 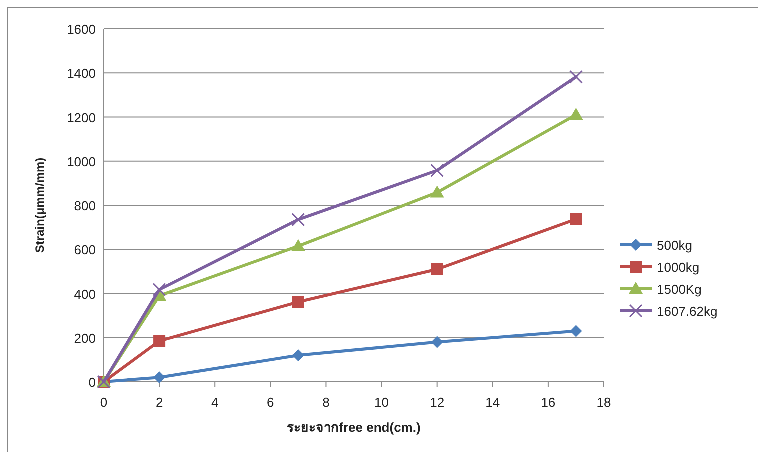 What do you see at coordinates (81, 74) in the screenshot?
I see `y-tick-label: 1400` at bounding box center [81, 74].